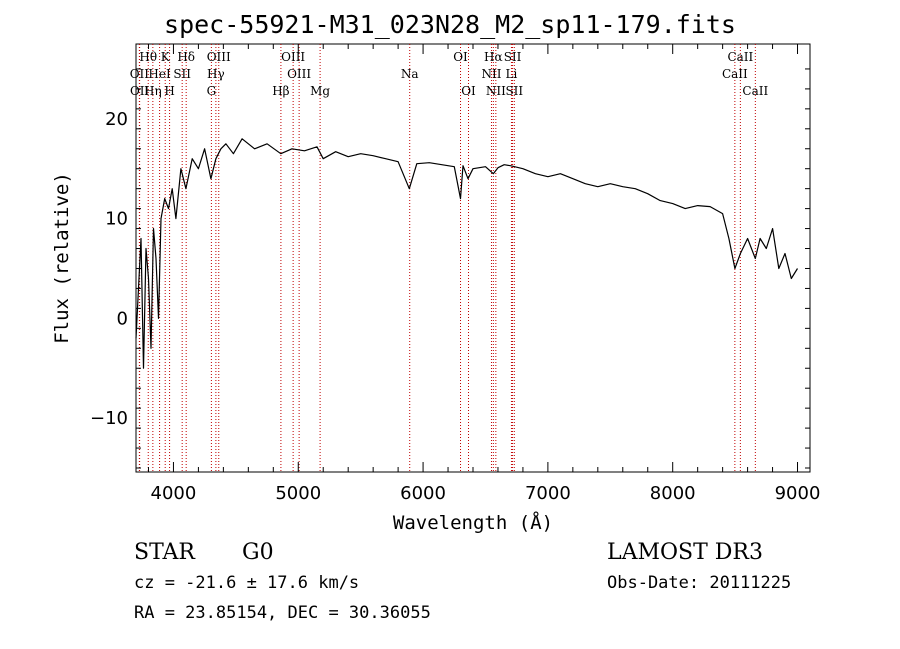 The width and height of the screenshot is (900, 649). I want to click on line-label: Na, so click(410, 74).